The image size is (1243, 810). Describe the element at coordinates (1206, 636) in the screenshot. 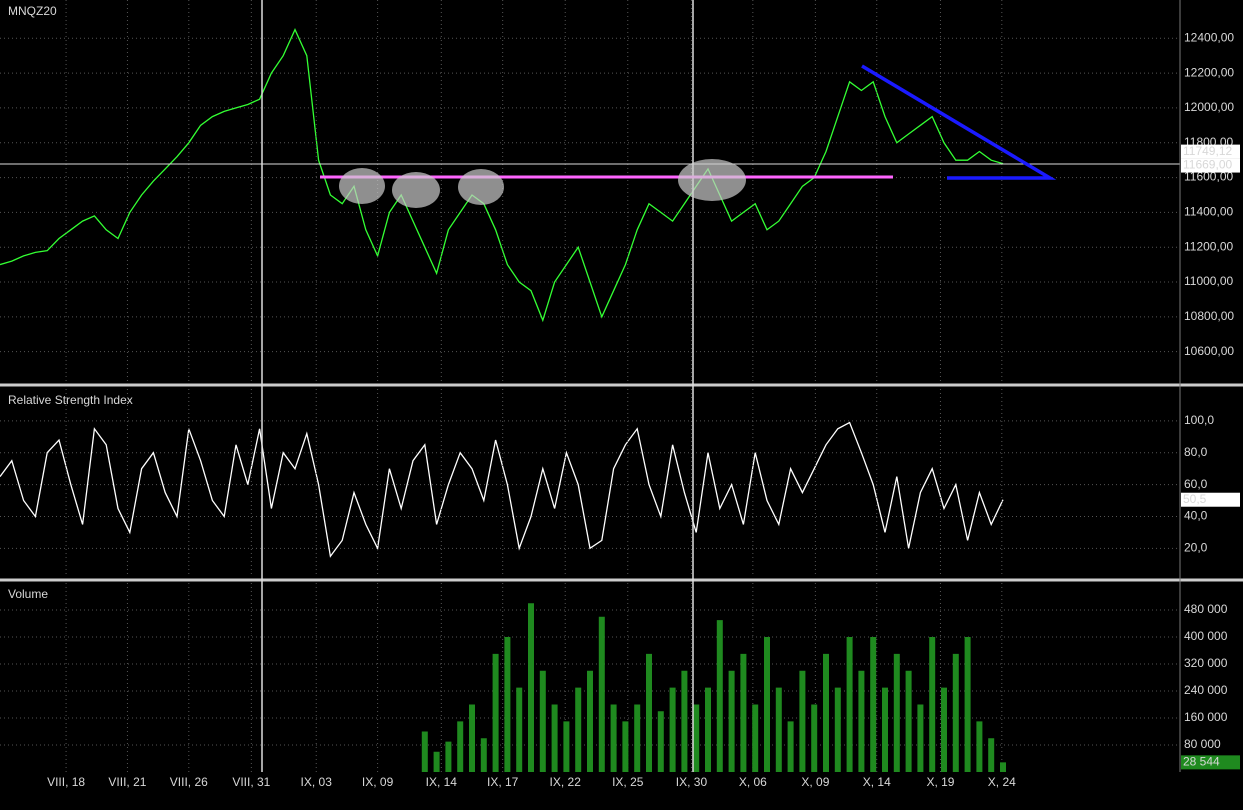

I see `y-tick-label: 400 000` at that location.